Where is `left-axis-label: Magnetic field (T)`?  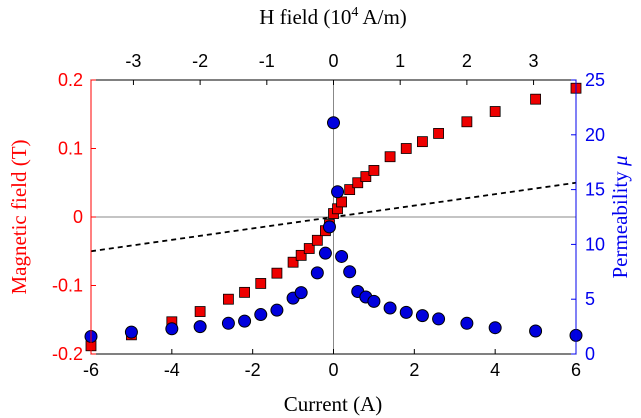
left-axis-label: Magnetic field (T) is located at coordinates (19, 216).